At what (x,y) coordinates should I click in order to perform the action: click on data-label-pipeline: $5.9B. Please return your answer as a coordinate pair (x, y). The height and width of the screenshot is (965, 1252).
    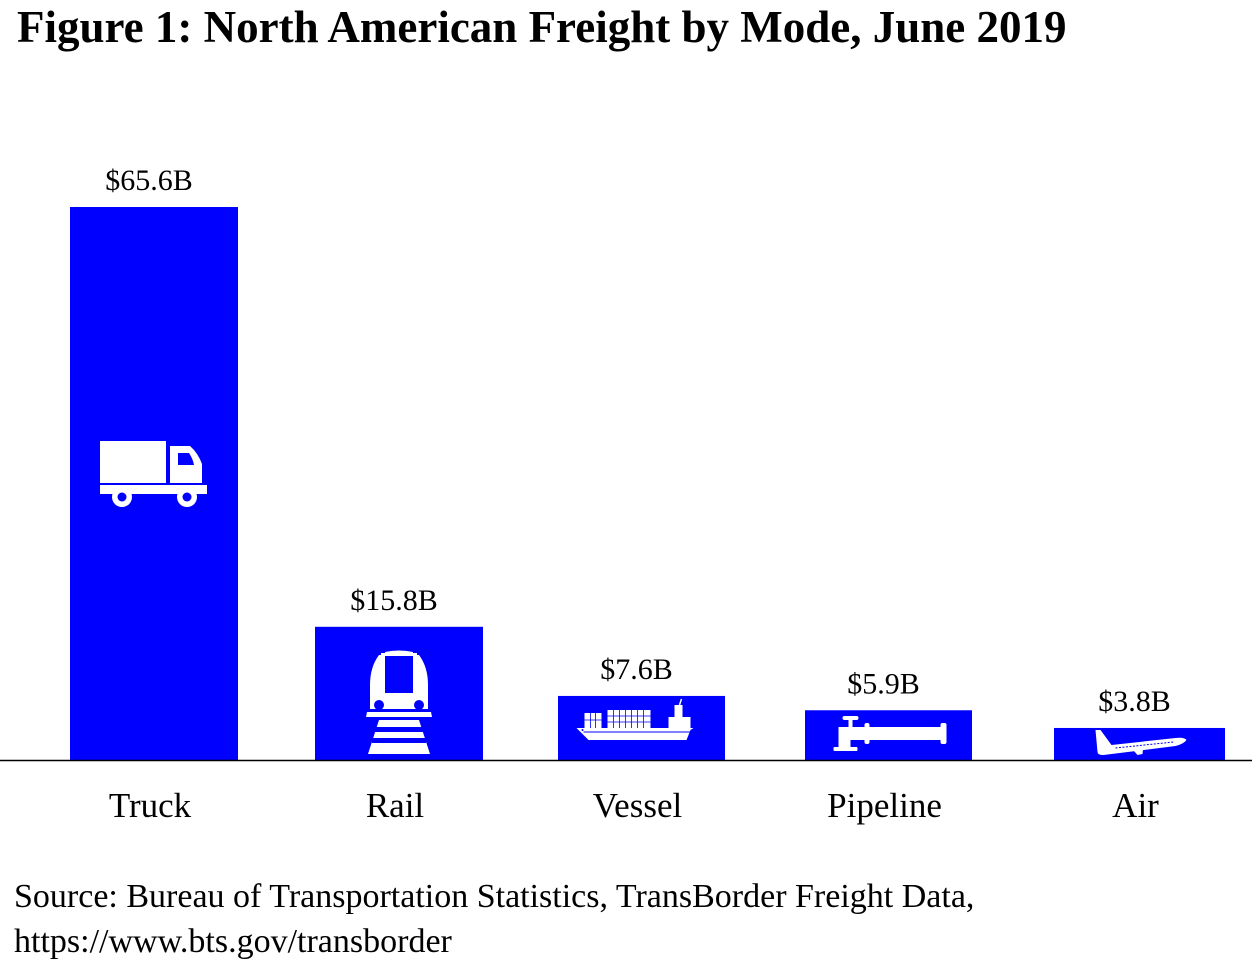
    Looking at the image, I should click on (883, 683).